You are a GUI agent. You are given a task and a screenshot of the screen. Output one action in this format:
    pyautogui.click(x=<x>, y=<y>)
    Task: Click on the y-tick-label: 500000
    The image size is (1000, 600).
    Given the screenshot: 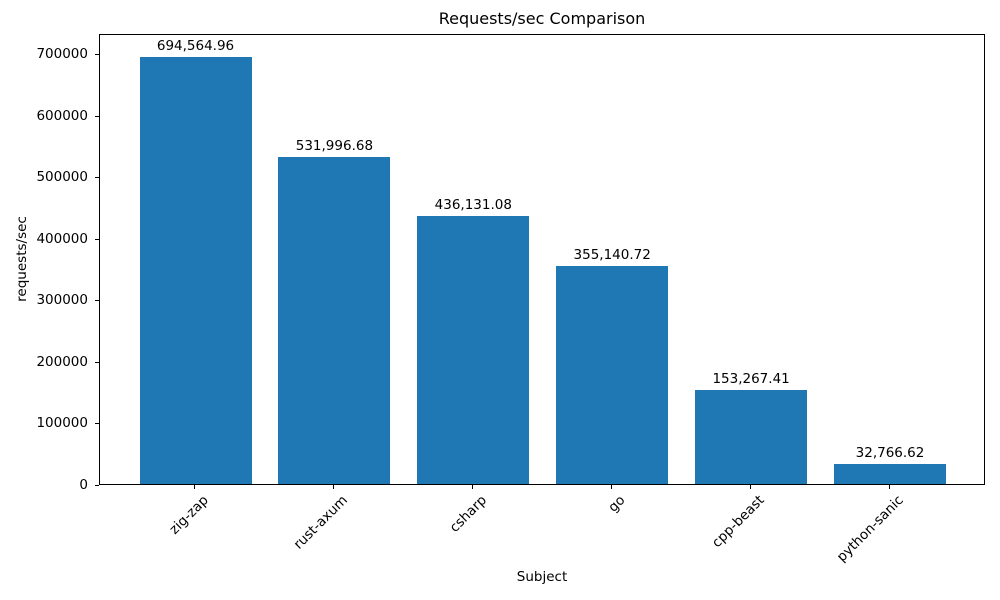 What is the action you would take?
    pyautogui.click(x=62, y=177)
    